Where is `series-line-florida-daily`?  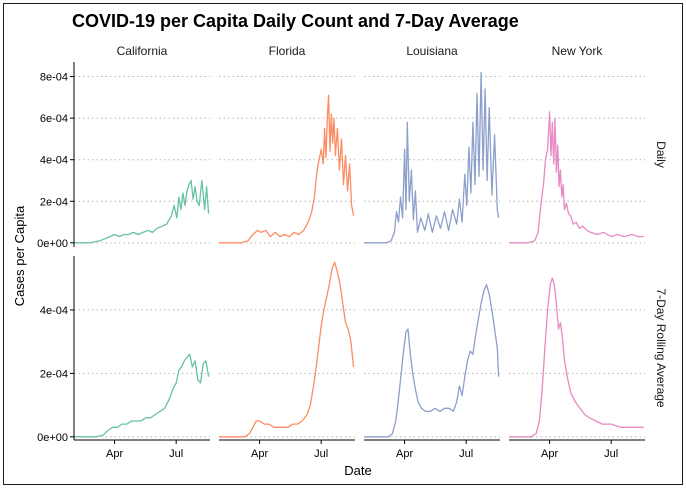
series-line-florida-daily is located at coordinates (287, 169).